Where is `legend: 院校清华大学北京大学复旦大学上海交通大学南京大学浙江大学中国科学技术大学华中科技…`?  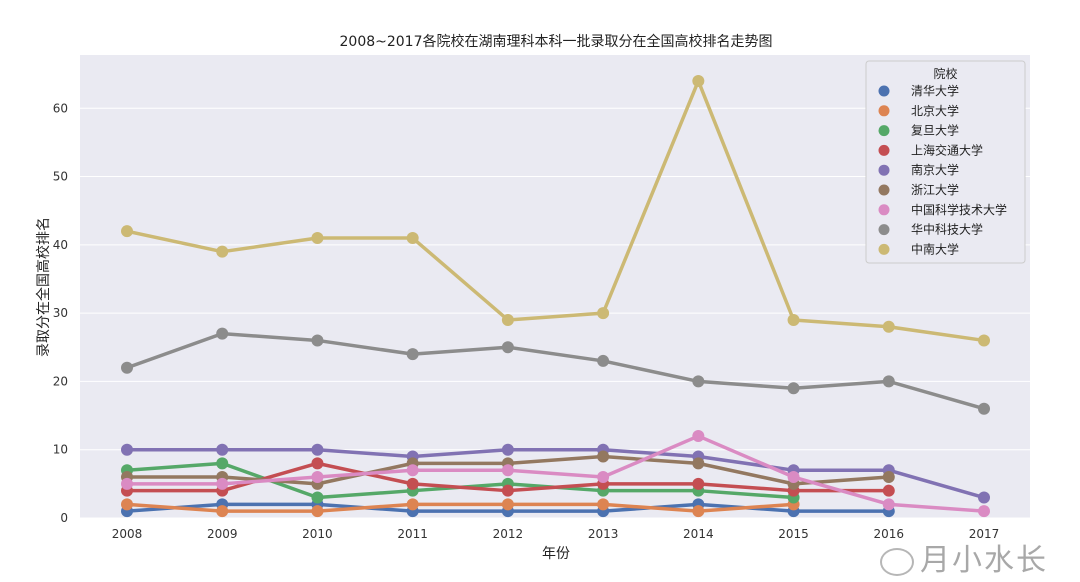 legend: 院校清华大学北京大学复旦大学上海交通大学南京大学浙江大学中国科学技术大学华中科技… is located at coordinates (945, 162).